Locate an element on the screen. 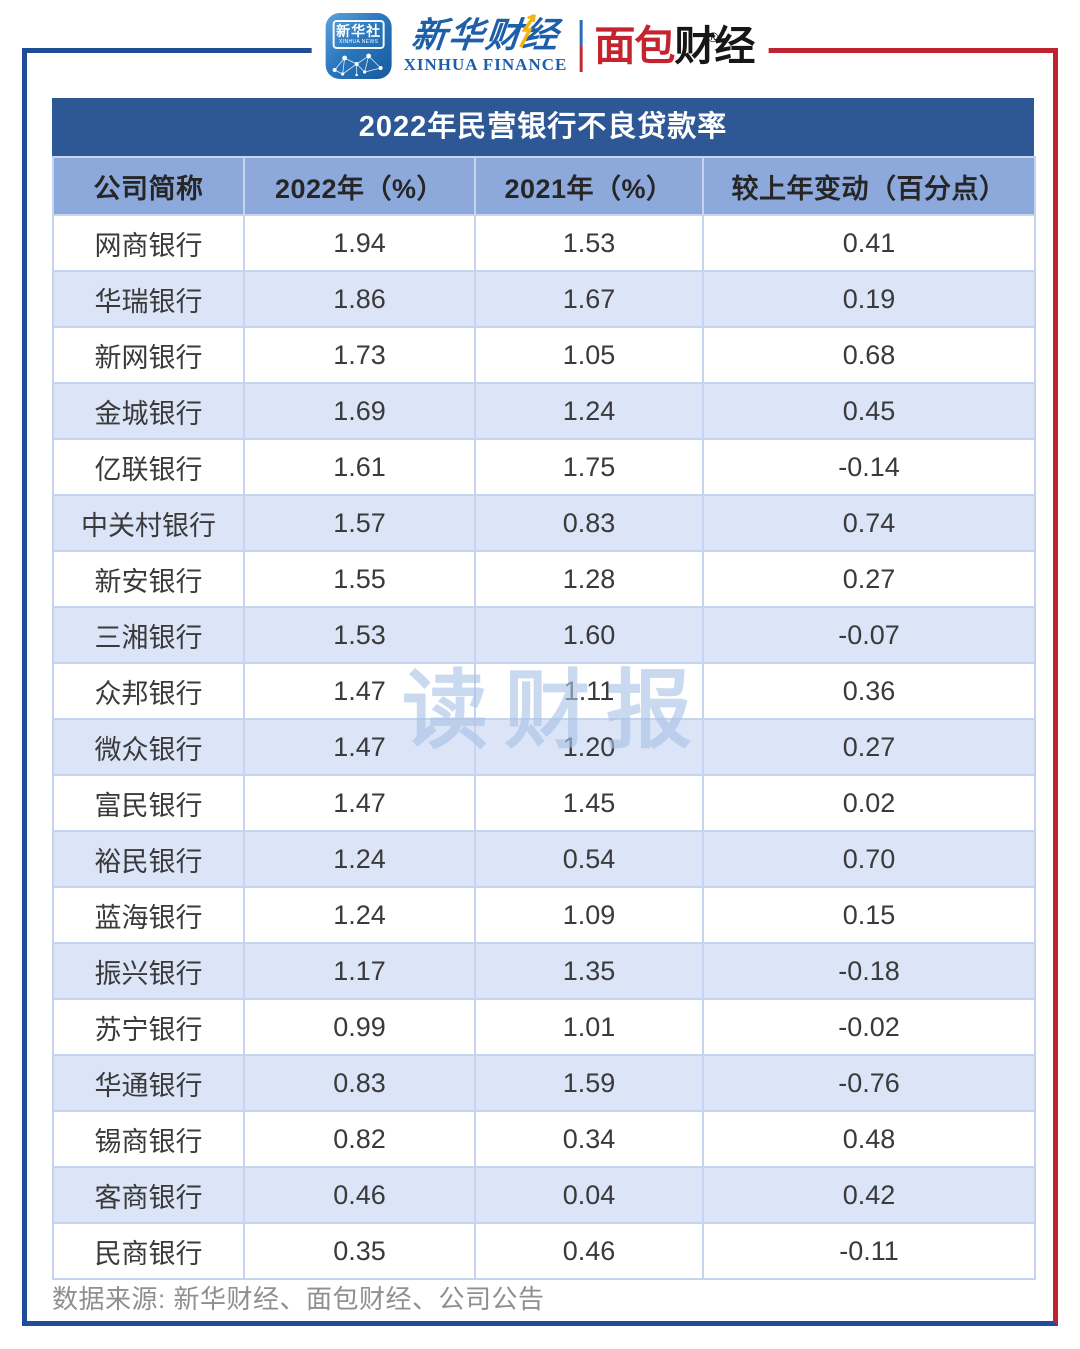 The height and width of the screenshot is (1349, 1080). bank-name-cell: 新安银行 is located at coordinates (148, 579).